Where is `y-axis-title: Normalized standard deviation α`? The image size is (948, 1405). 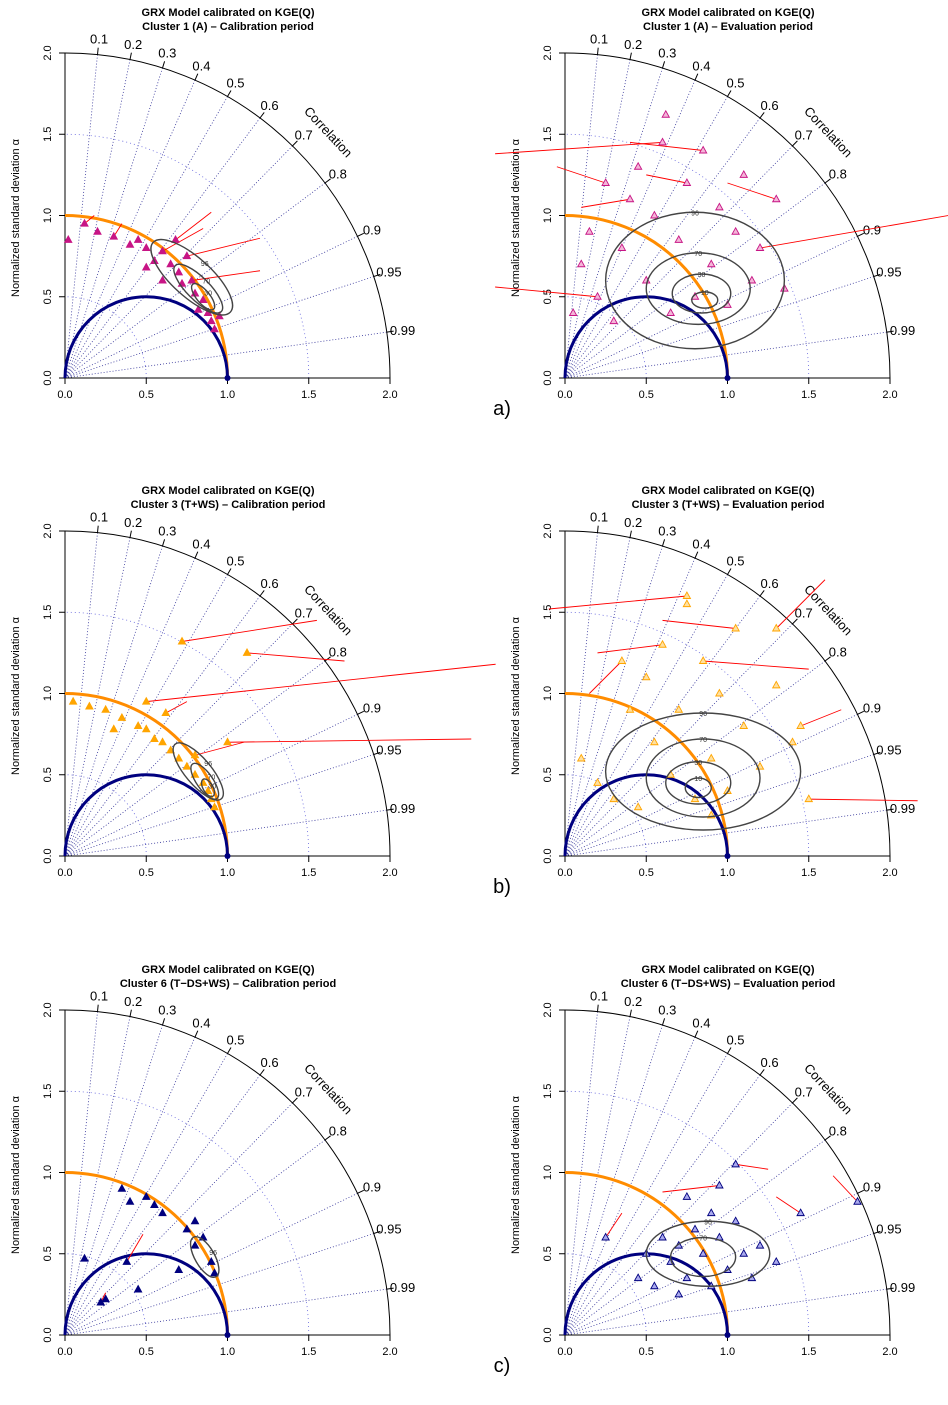 y-axis-title: Normalized standard deviation α is located at coordinates (16, 1174).